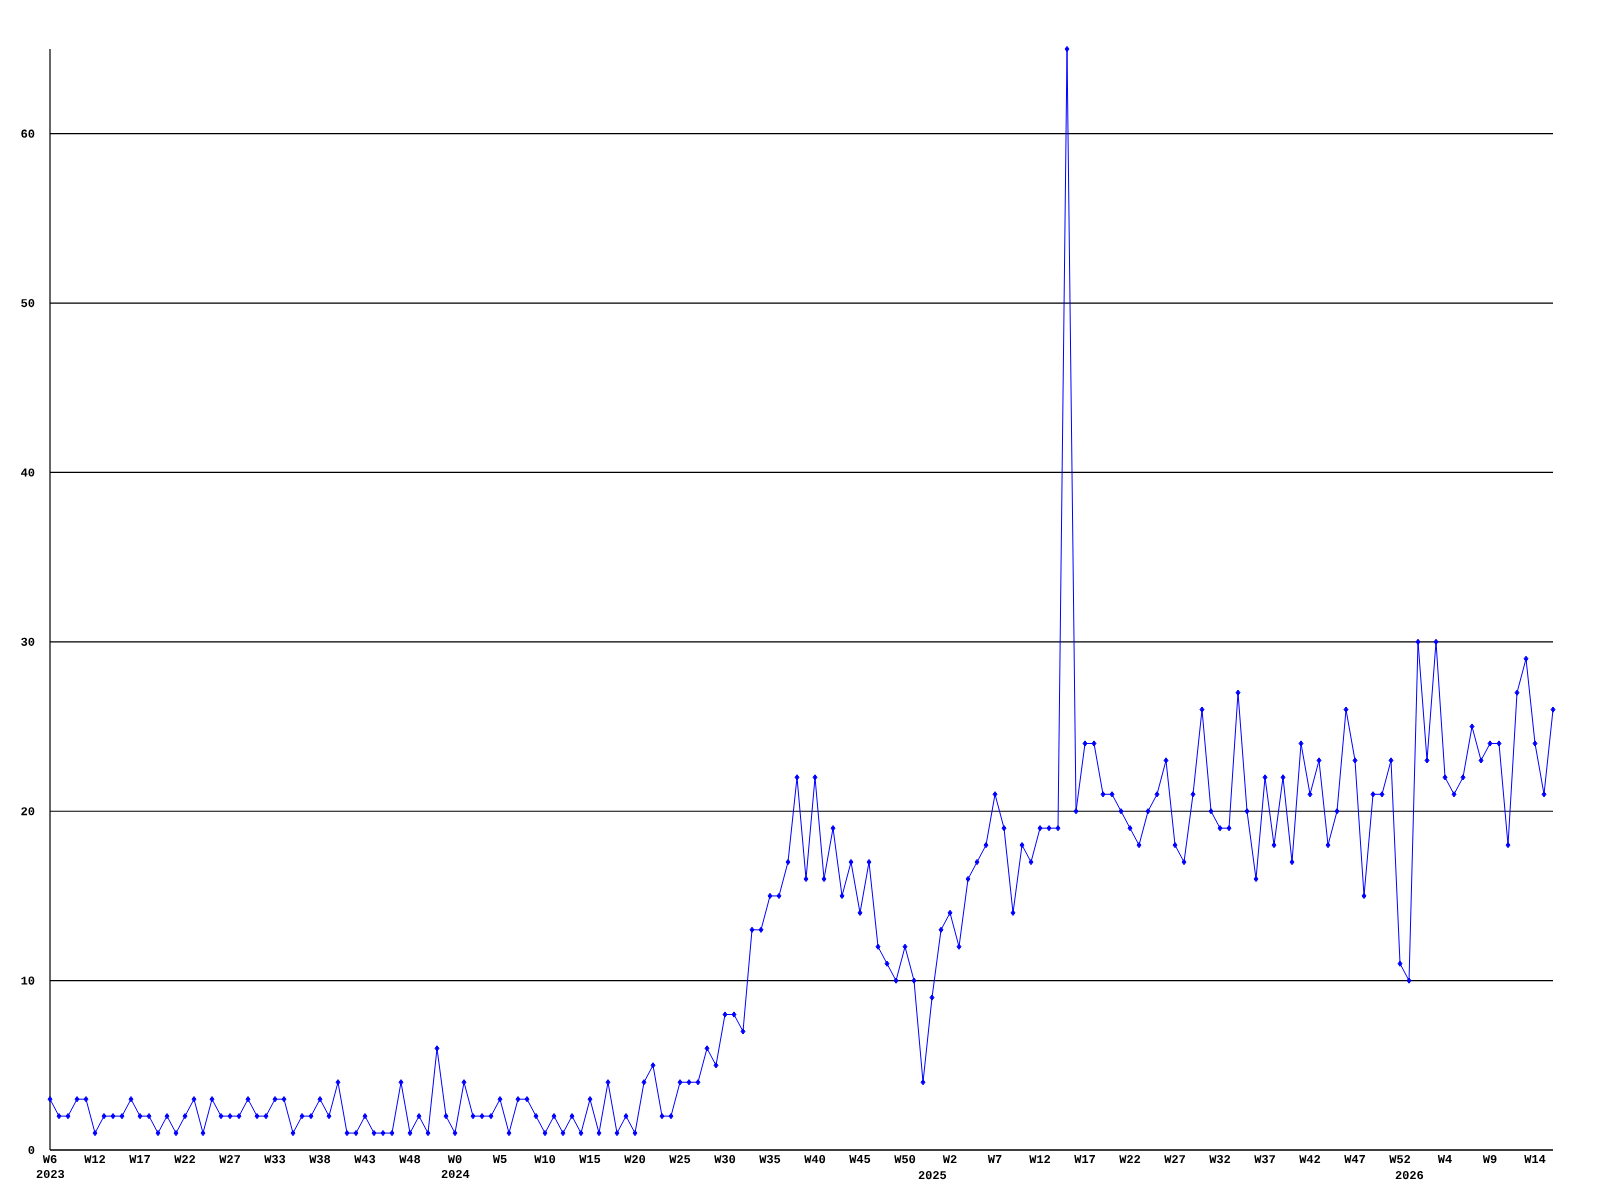 The width and height of the screenshot is (1600, 1200). I want to click on y-tick-label: 50, so click(28, 303).